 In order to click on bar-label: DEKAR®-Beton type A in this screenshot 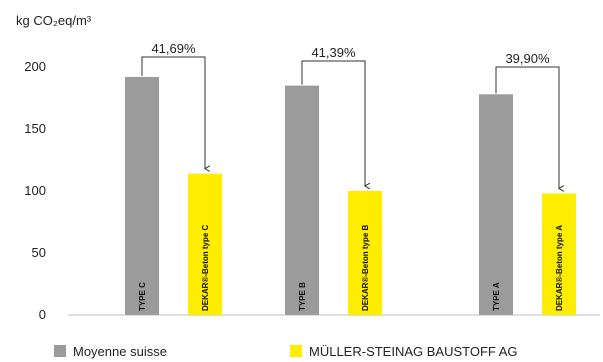, I will do `click(559, 268)`.